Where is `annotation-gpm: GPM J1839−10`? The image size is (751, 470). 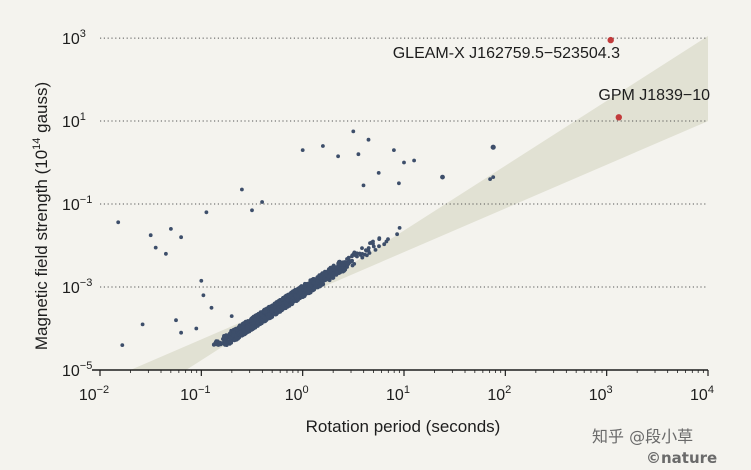
annotation-gpm: GPM J1839−10 is located at coordinates (654, 95).